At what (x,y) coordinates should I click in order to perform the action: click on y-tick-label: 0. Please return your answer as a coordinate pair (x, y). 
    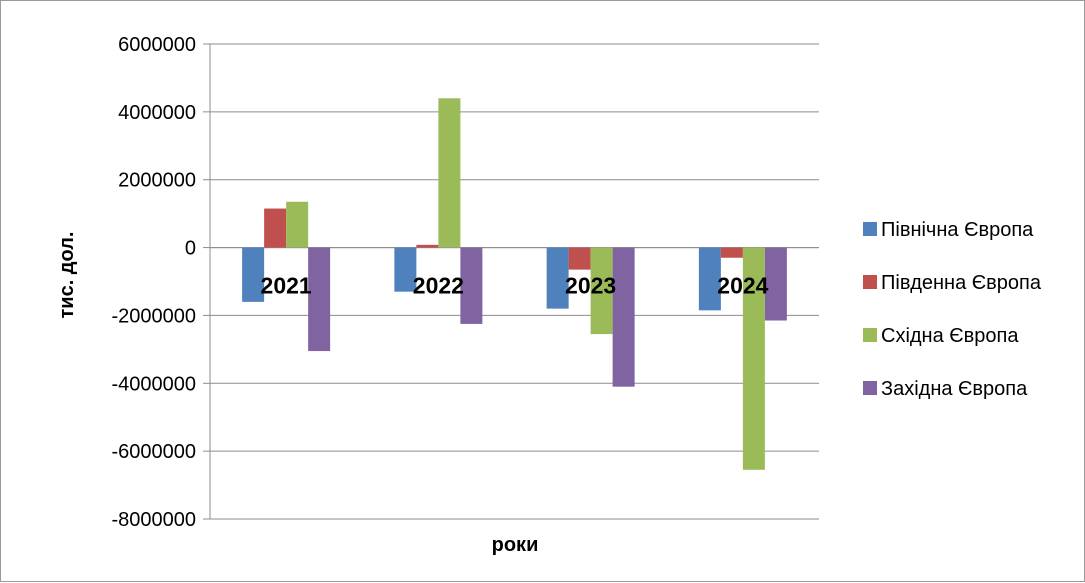
    Looking at the image, I should click on (190, 249).